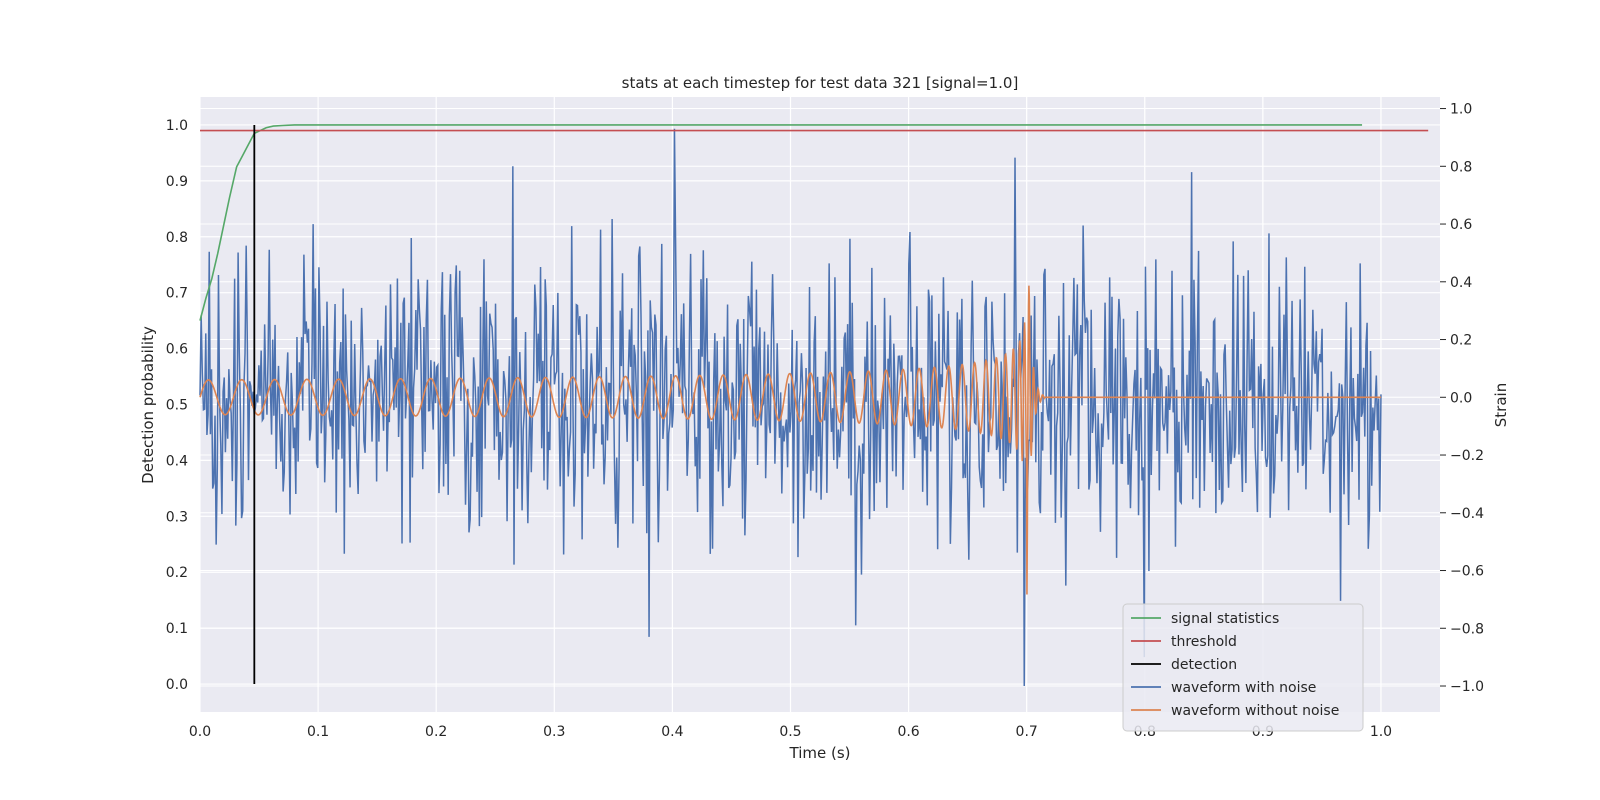 The image size is (1600, 800). What do you see at coordinates (554, 732) in the screenshot?
I see `x-tick-label: 0.3` at bounding box center [554, 732].